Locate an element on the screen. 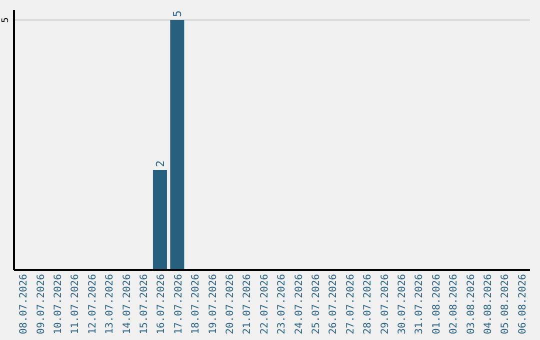 The height and width of the screenshot is (340, 540). x-tick-label: 13.07.2026 is located at coordinates (110, 304).